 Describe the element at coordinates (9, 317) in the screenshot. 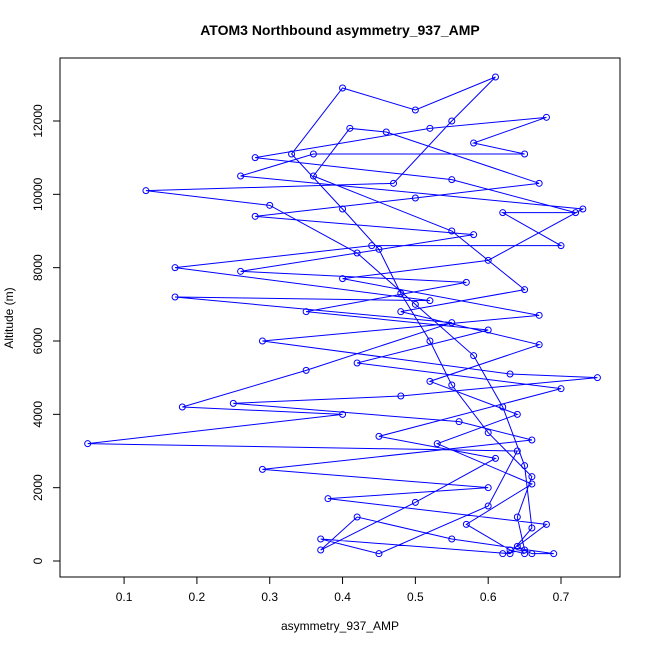

I see `y-axis-label: Altitude (m)` at that location.